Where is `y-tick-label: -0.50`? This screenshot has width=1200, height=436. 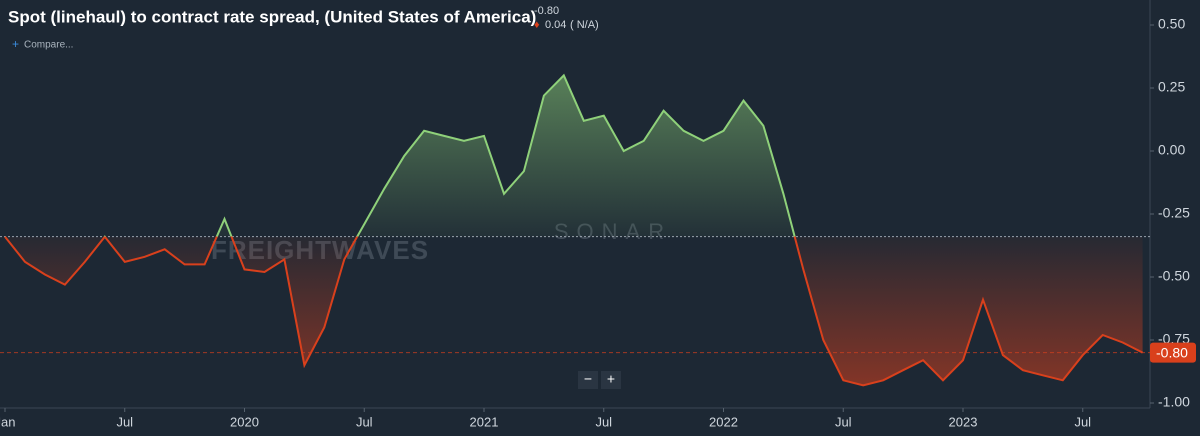 y-tick-label: -0.50 is located at coordinates (1174, 276).